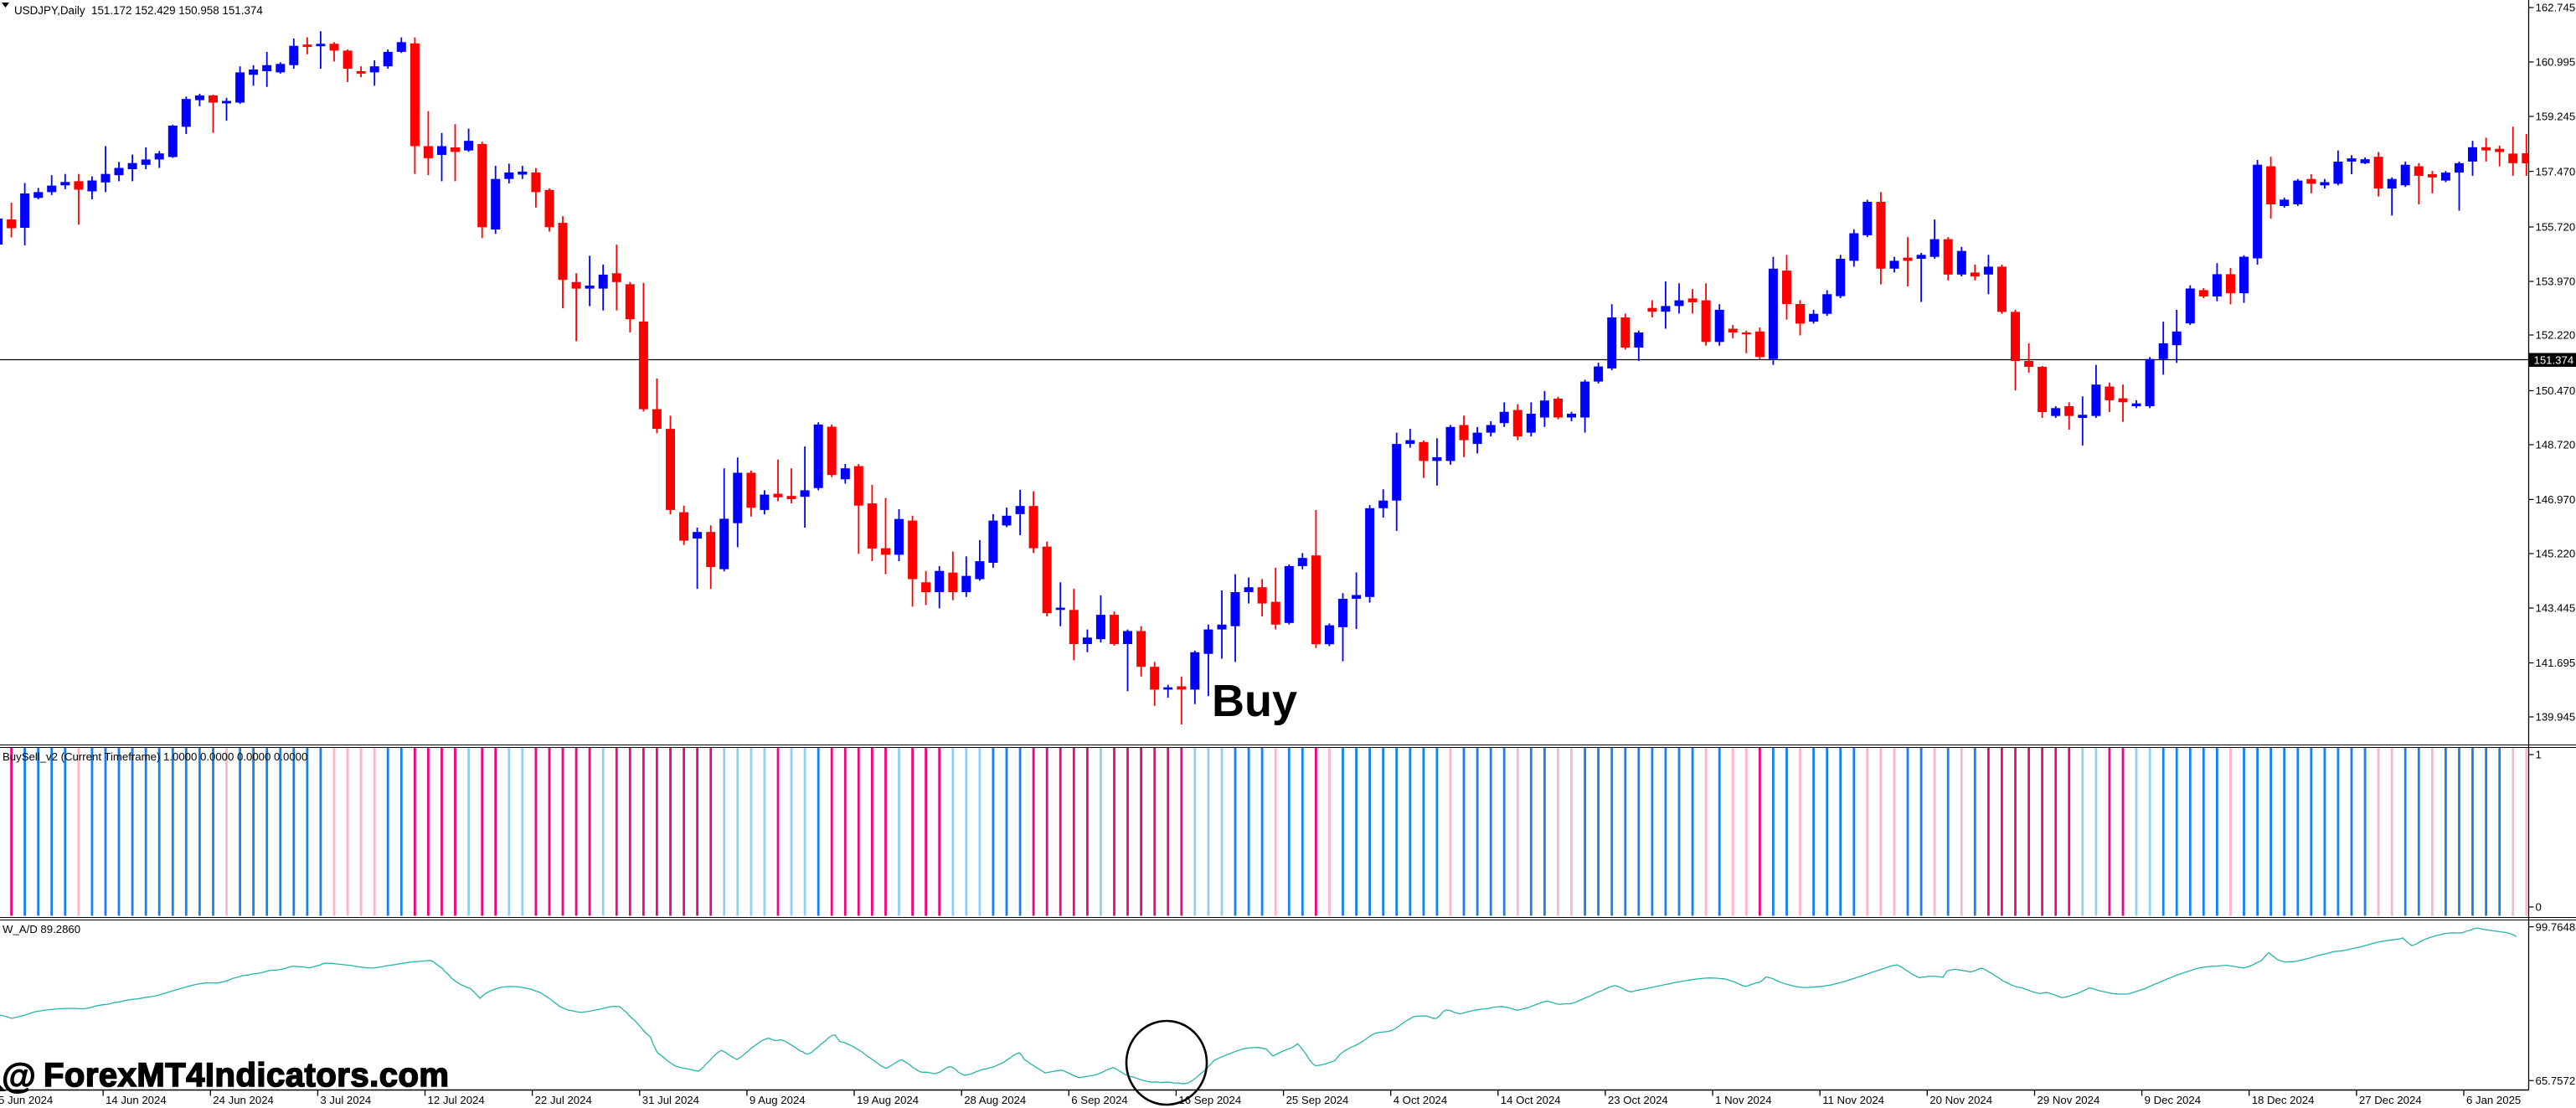 The width and height of the screenshot is (2576, 1108). Describe the element at coordinates (1209, 1100) in the screenshot. I see `svg-text: 16 Sep 2024` at that location.